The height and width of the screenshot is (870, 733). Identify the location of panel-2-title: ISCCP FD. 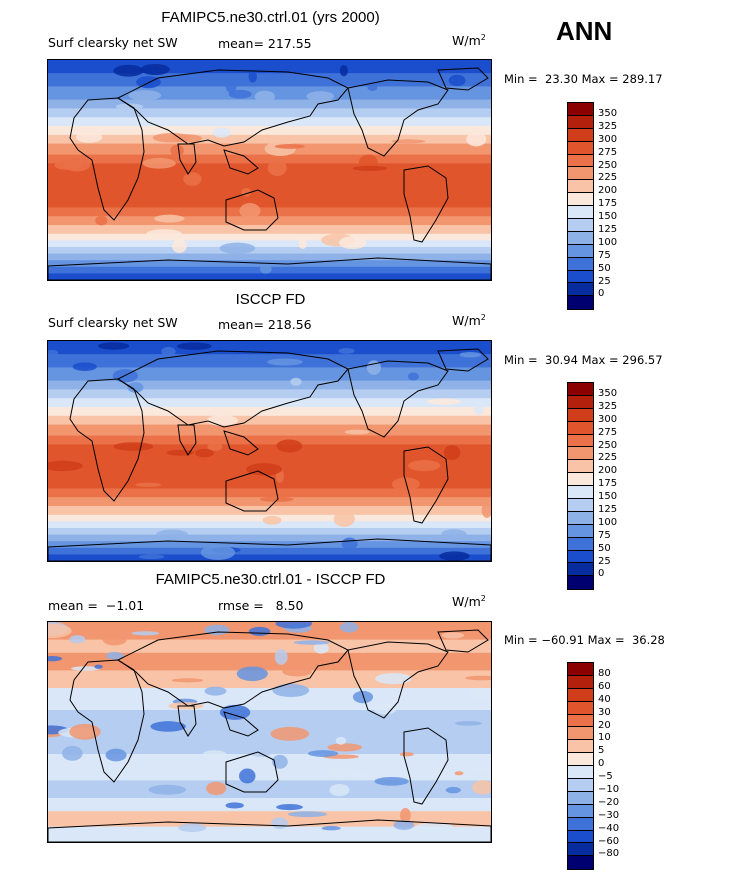
(270, 299).